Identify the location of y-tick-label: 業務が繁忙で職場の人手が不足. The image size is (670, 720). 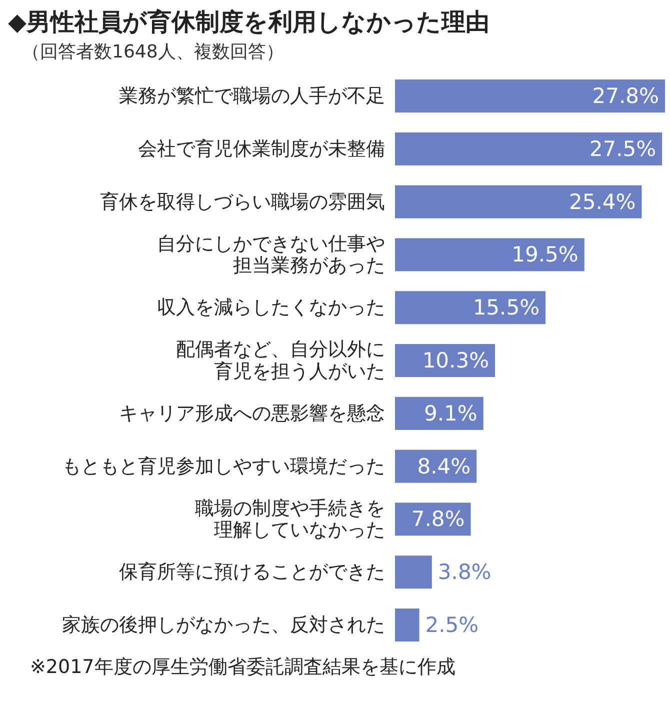
(252, 96).